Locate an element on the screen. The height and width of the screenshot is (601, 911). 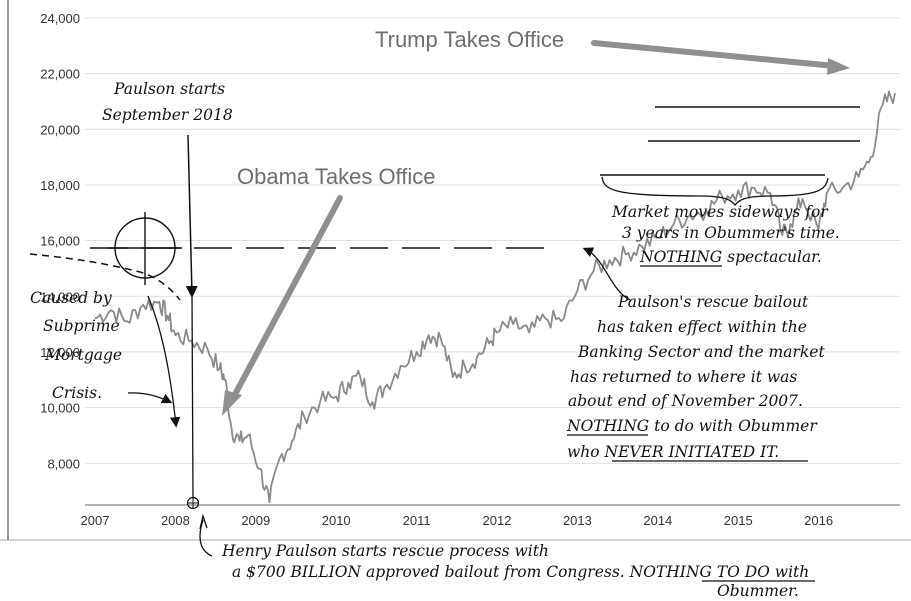
obama-callout: Obama Takes Office is located at coordinates (336, 176).